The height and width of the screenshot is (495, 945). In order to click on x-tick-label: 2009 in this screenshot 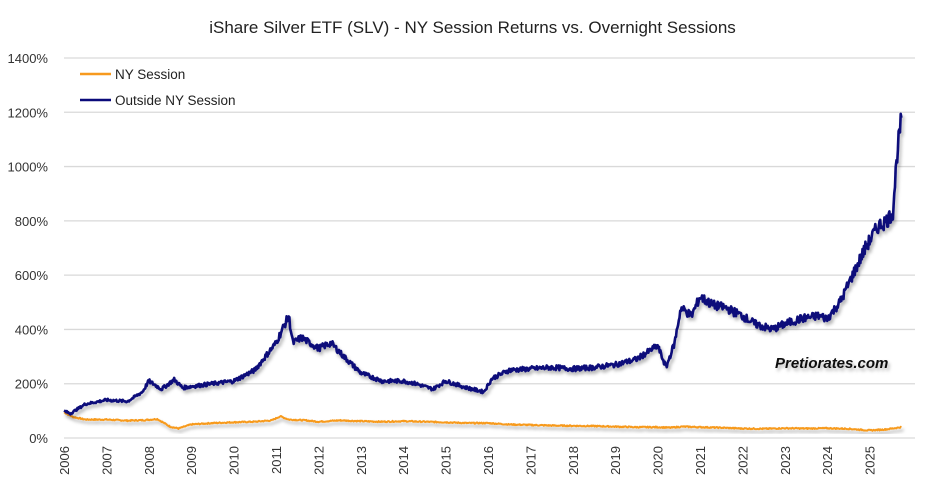, I will do `click(191, 460)`.